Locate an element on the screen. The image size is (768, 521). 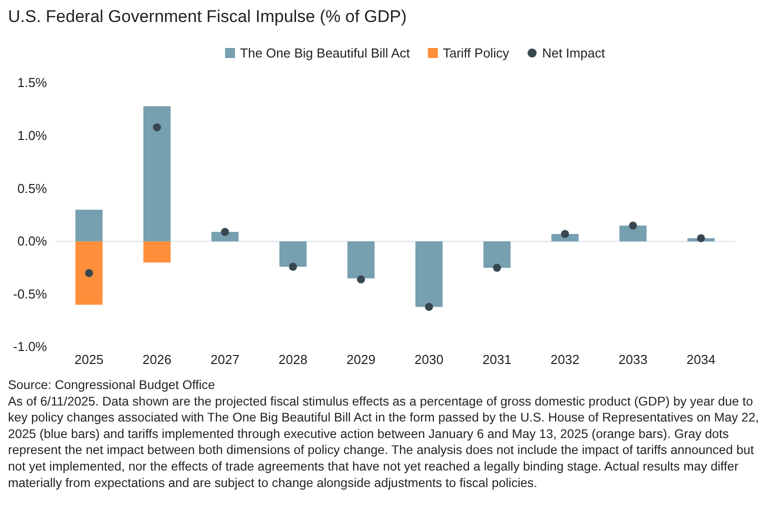
x-tick-label: 2034 is located at coordinates (701, 360).